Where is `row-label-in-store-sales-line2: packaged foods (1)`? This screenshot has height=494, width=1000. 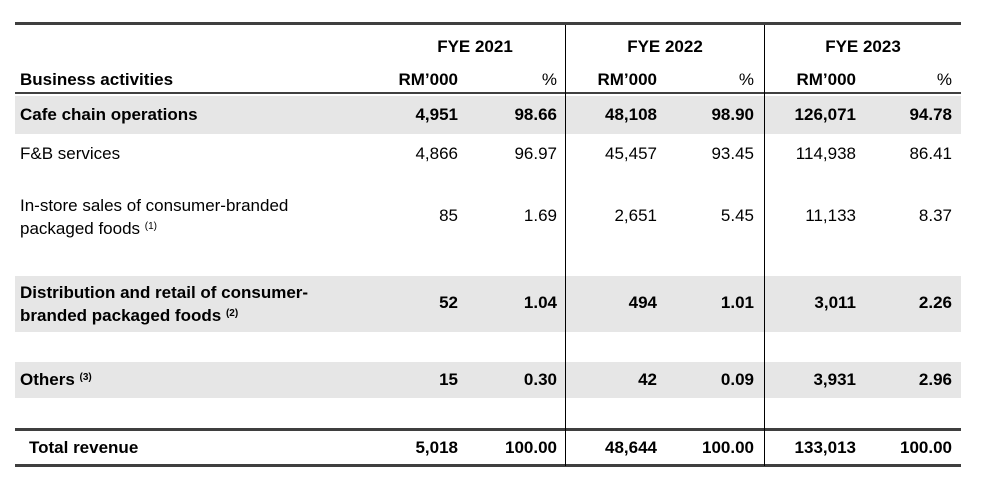
row-label-in-store-sales-line2: packaged foods (1) is located at coordinates (88, 229).